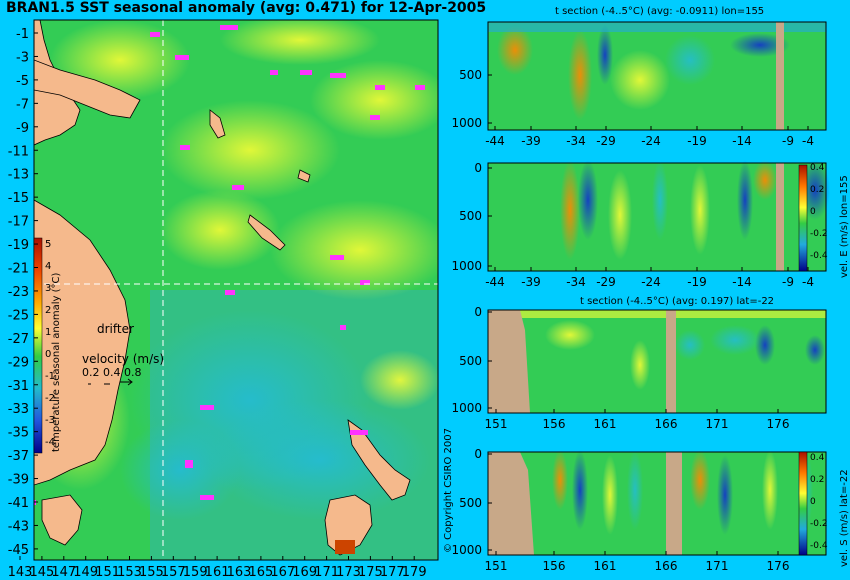 The width and height of the screenshot is (850, 580). Describe the element at coordinates (22, 81) in the screenshot. I see `lat-tick-label: -5` at that location.